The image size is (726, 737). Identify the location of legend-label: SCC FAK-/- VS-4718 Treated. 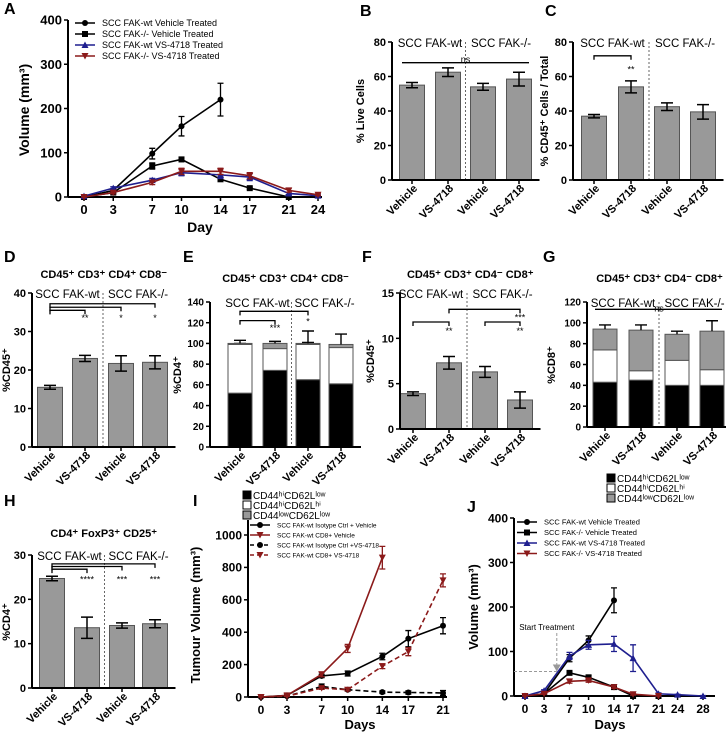
(161, 56).